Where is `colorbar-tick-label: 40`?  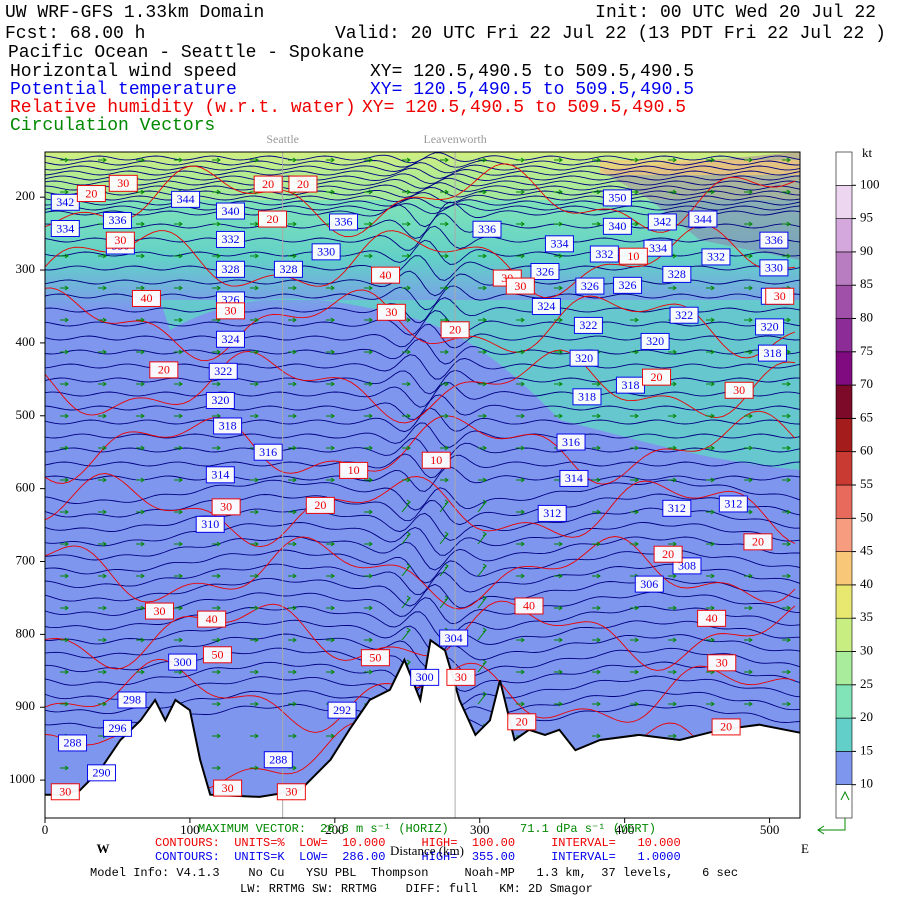 colorbar-tick-label: 40 is located at coordinates (866, 583).